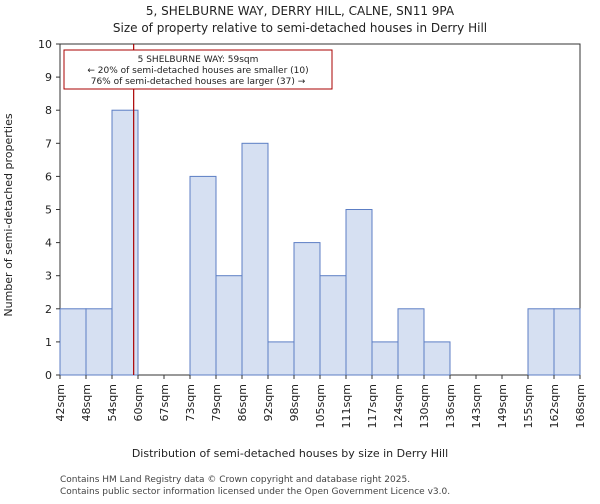 The image size is (600, 504). I want to click on x-tick-label: 130sqm, so click(424, 406).